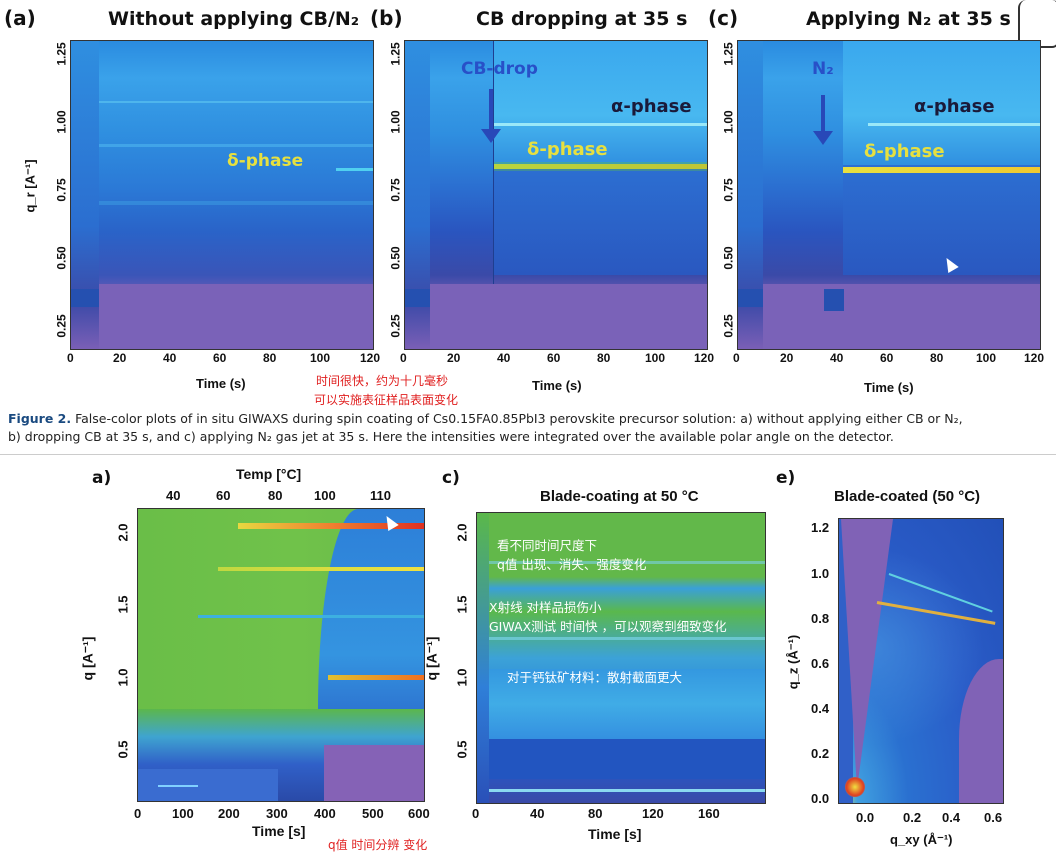 The width and height of the screenshot is (1056, 857). What do you see at coordinates (234, 19) in the screenshot?
I see `panel-a-title: Without applying CB/N₂` at bounding box center [234, 19].